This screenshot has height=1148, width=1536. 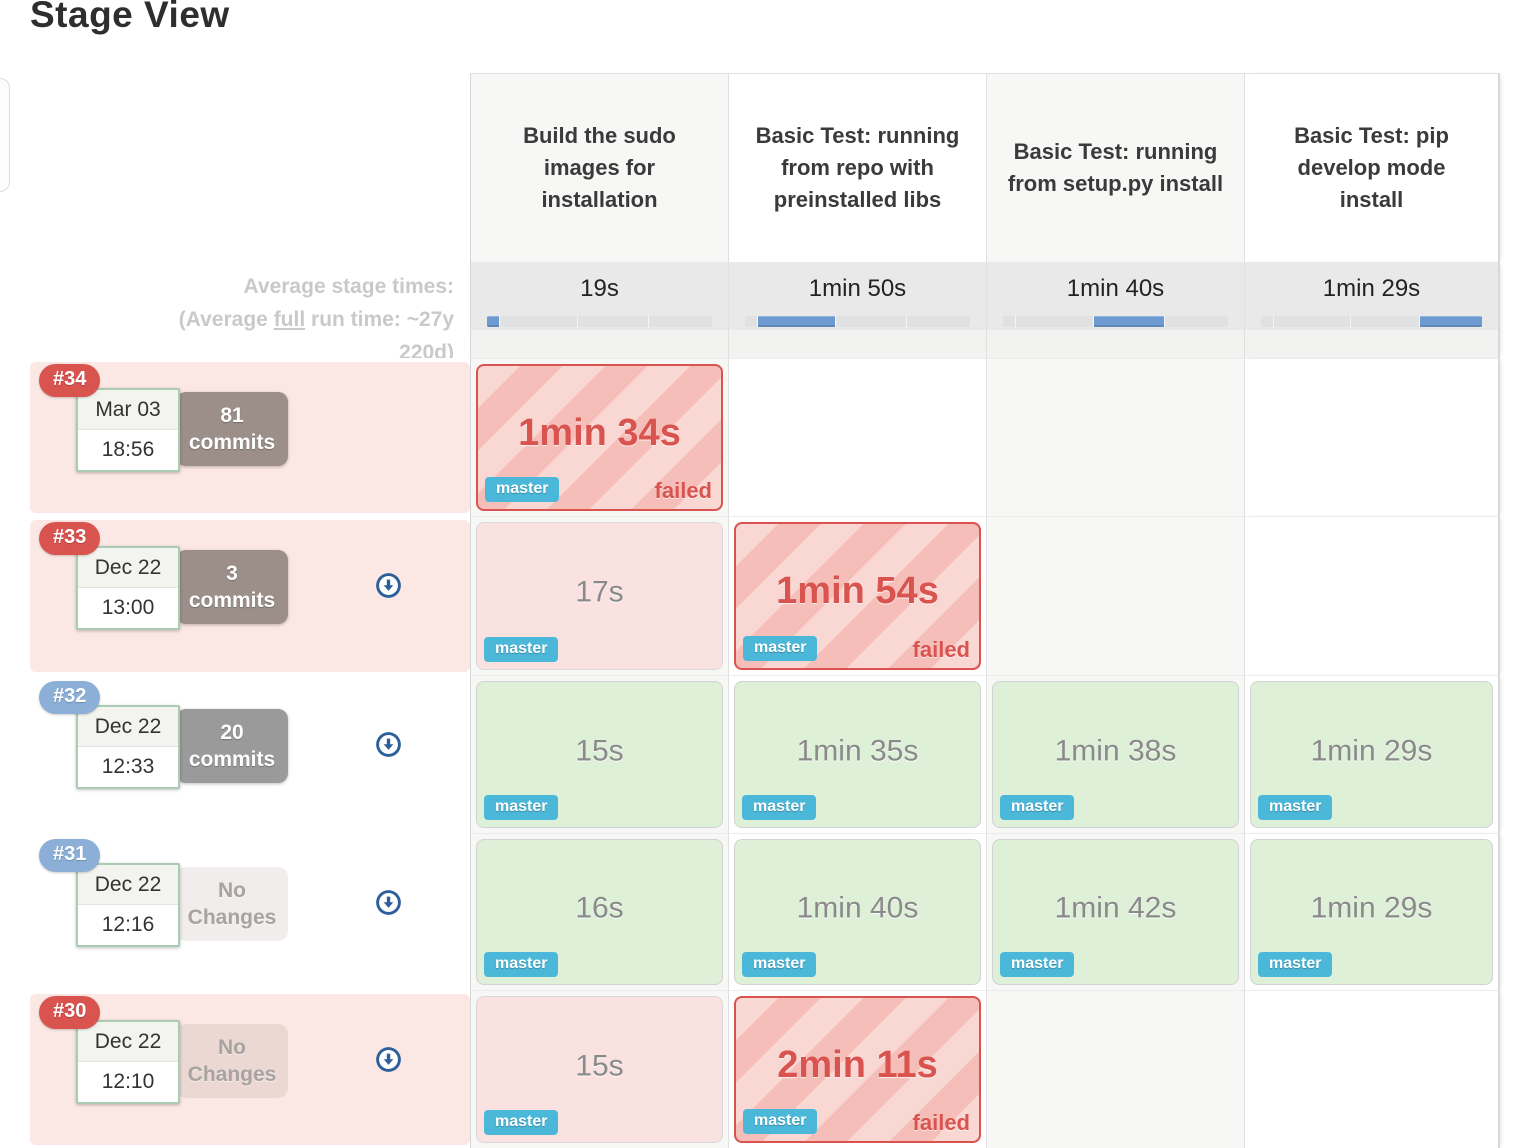 I want to click on stage-duration-box: 1min 40s master, so click(x=857, y=912).